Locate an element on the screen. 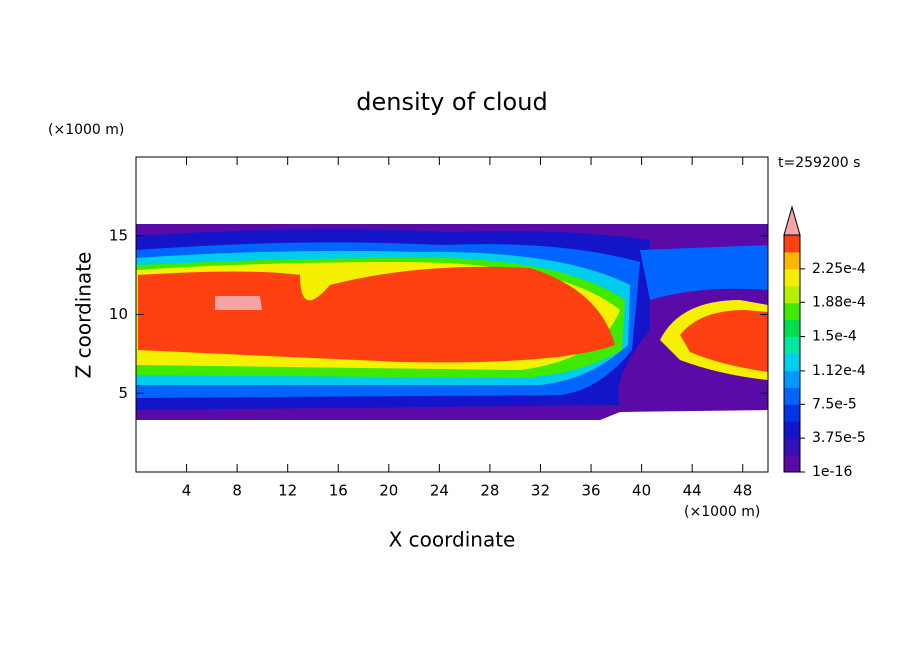 The width and height of the screenshot is (904, 654). time-annotation: t=259200 s is located at coordinates (819, 163).